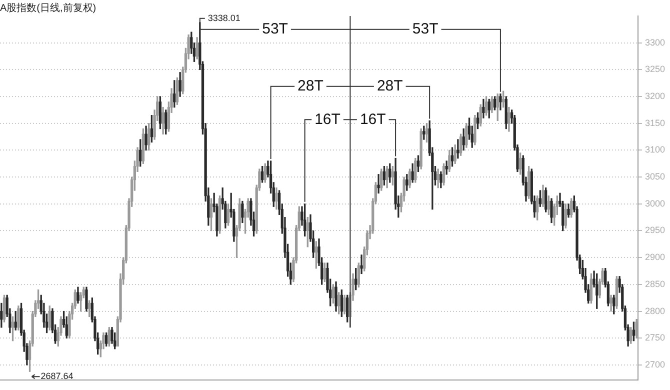  Describe the element at coordinates (655, 257) in the screenshot. I see `y-tick-label: 2900` at that location.